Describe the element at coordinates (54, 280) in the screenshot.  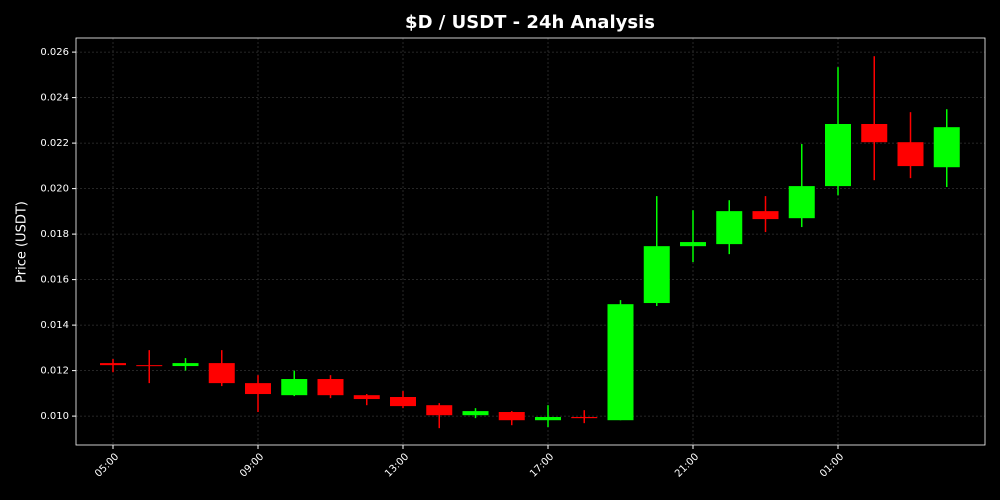
I see `y-tick-label: 0.016` at that location.